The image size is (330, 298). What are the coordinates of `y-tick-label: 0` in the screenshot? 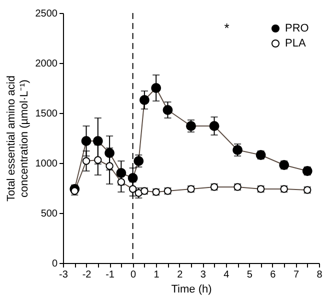 It's located at (55, 264).